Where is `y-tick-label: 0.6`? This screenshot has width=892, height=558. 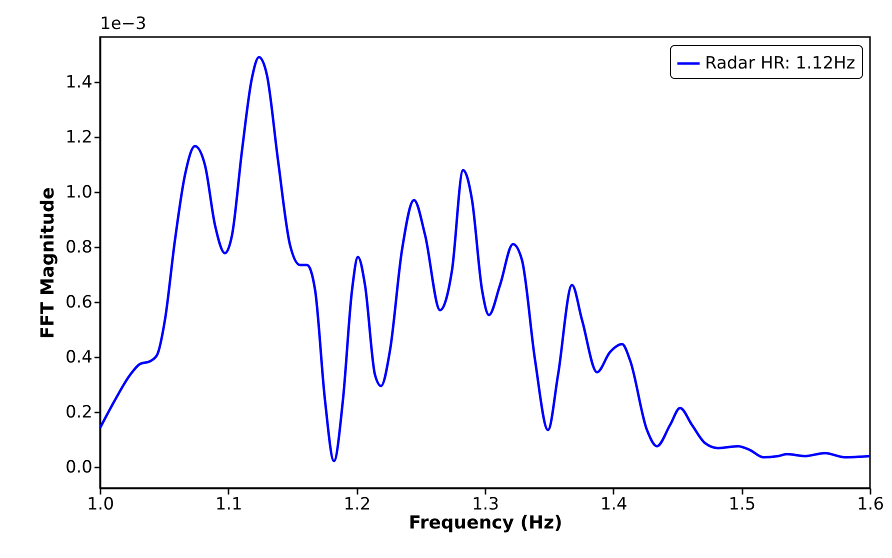
y-tick-label: 0.6 is located at coordinates (78, 302).